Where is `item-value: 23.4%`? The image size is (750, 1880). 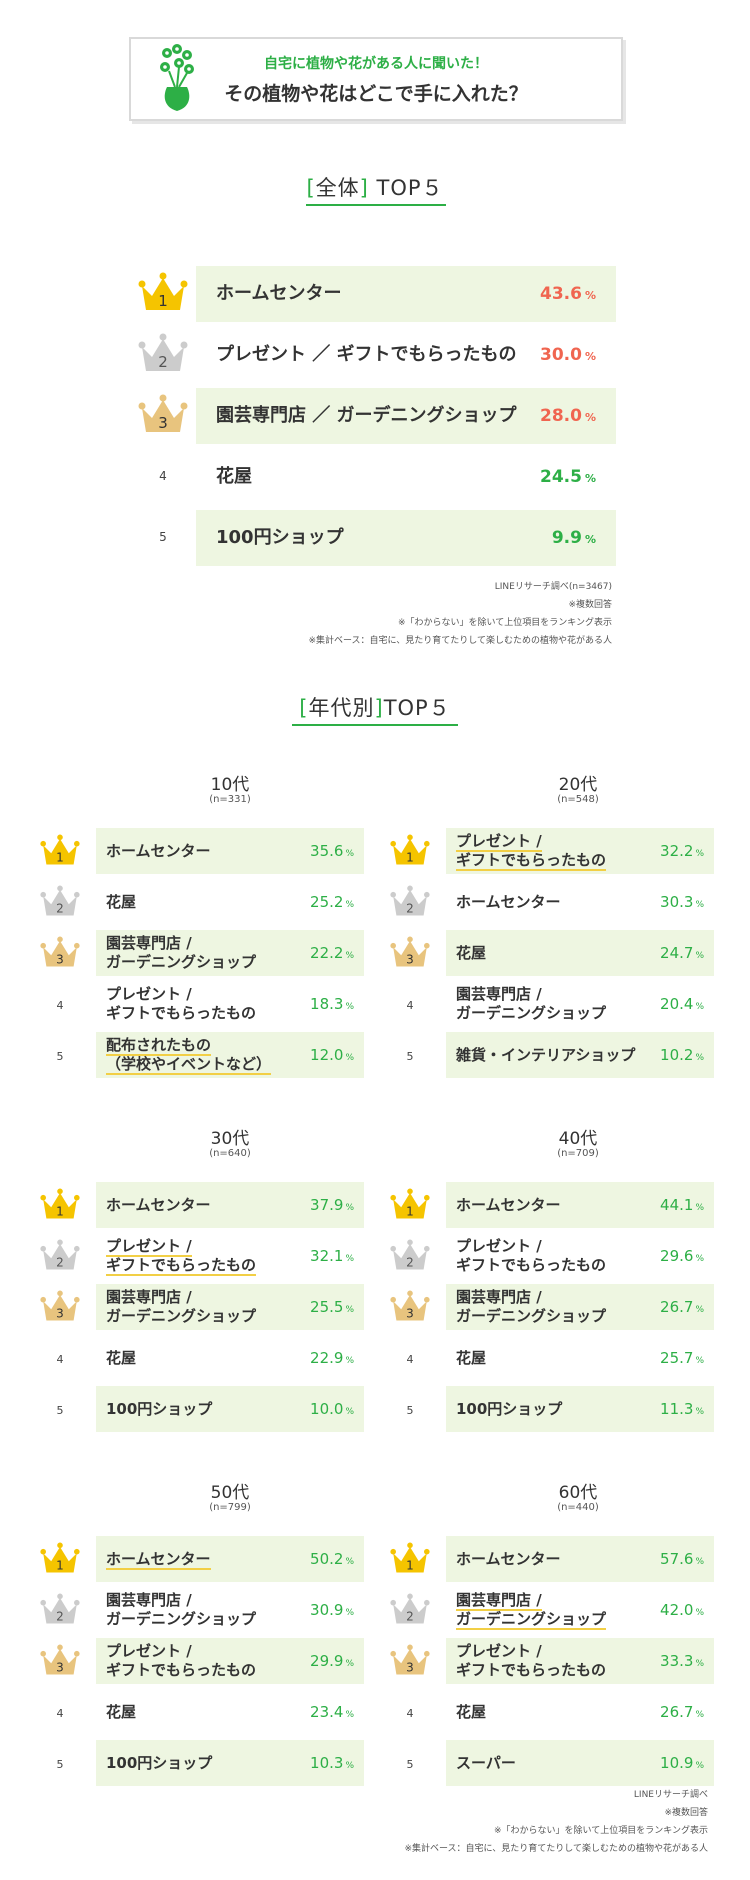 item-value: 23.4% is located at coordinates (332, 1713).